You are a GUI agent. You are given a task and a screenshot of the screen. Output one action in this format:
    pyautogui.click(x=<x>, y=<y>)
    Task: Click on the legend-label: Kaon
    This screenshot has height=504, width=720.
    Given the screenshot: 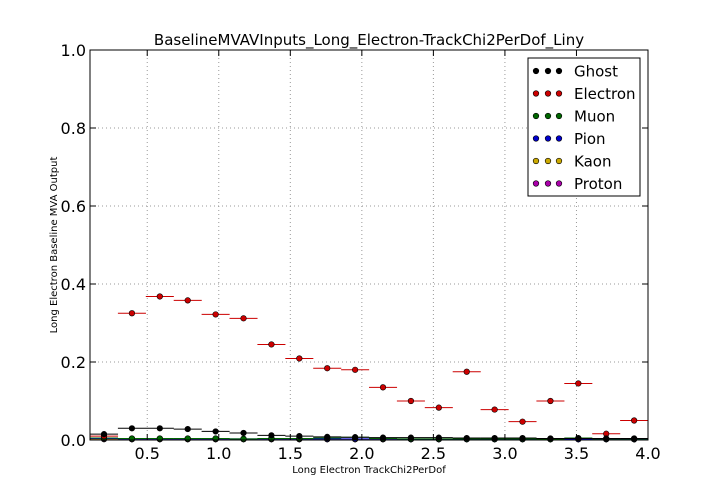 What is the action you would take?
    pyautogui.click(x=592, y=162)
    